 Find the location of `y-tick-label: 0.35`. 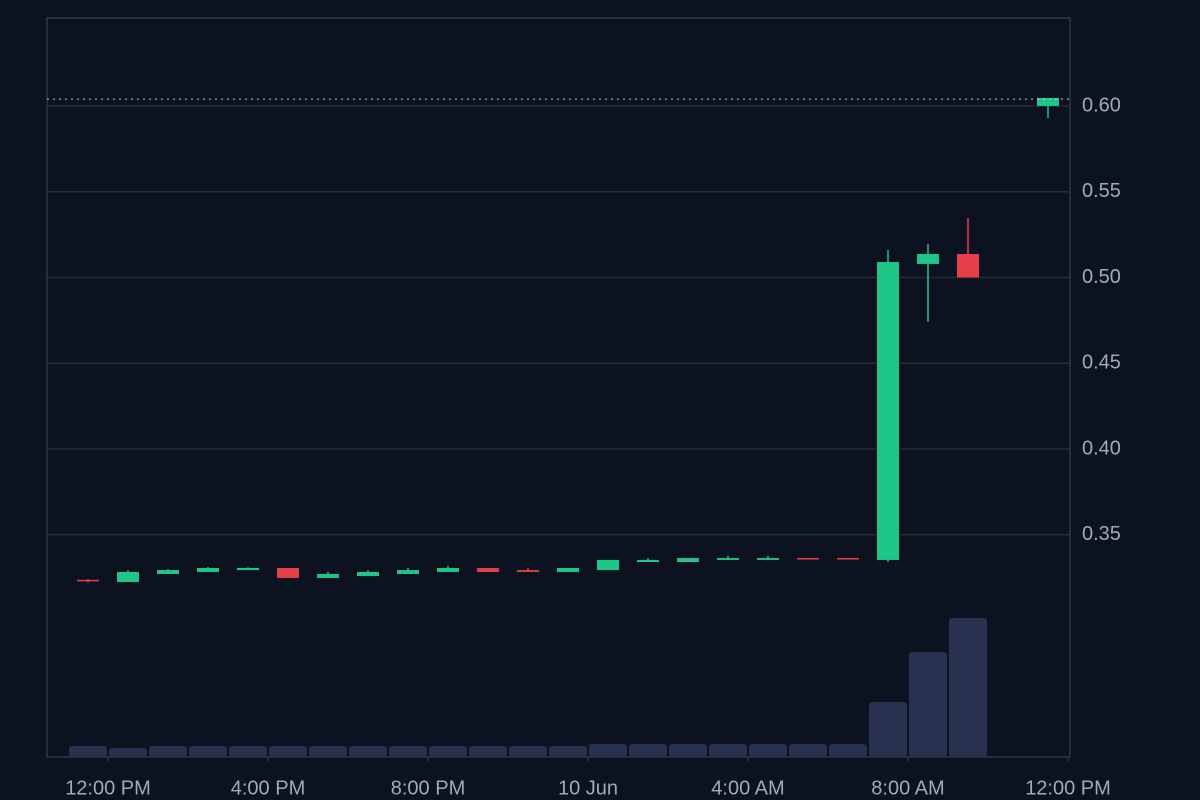

y-tick-label: 0.35 is located at coordinates (1101, 534).